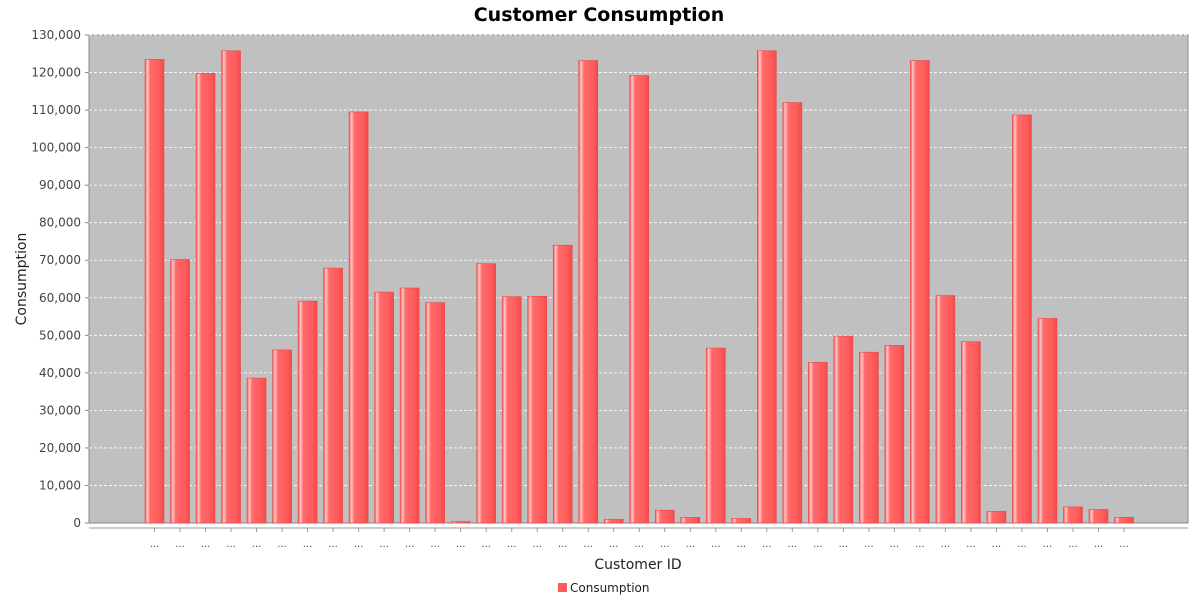  I want to click on y-tick-label: 80,000, so click(60, 223).